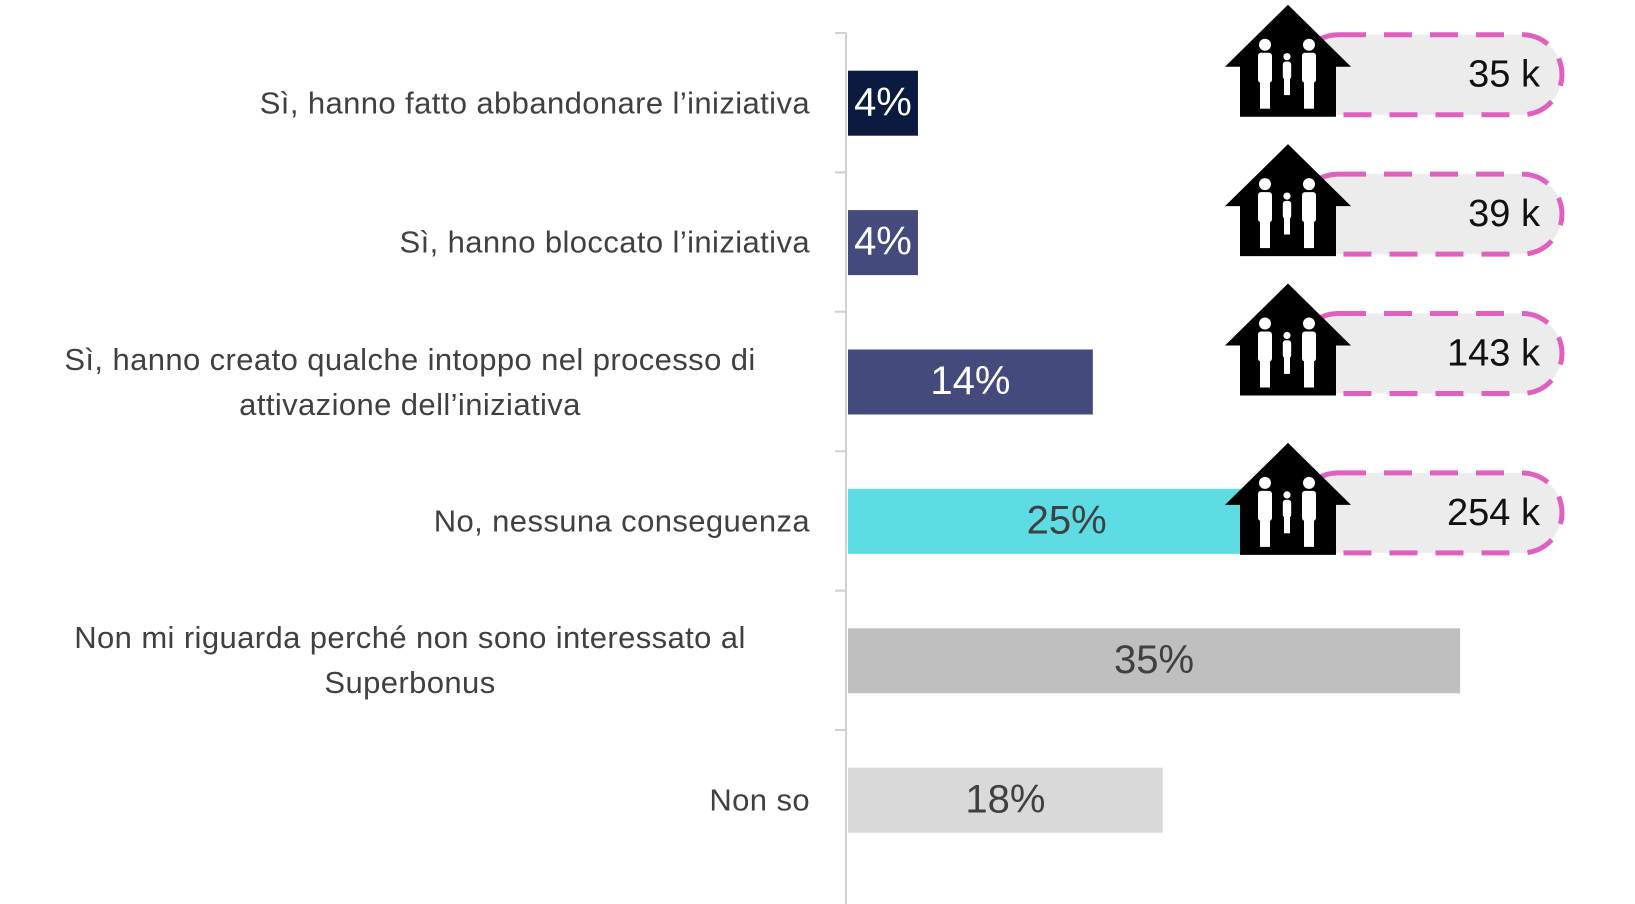  Describe the element at coordinates (1395, 499) in the screenshot. I see `household-callout: 254 k` at that location.